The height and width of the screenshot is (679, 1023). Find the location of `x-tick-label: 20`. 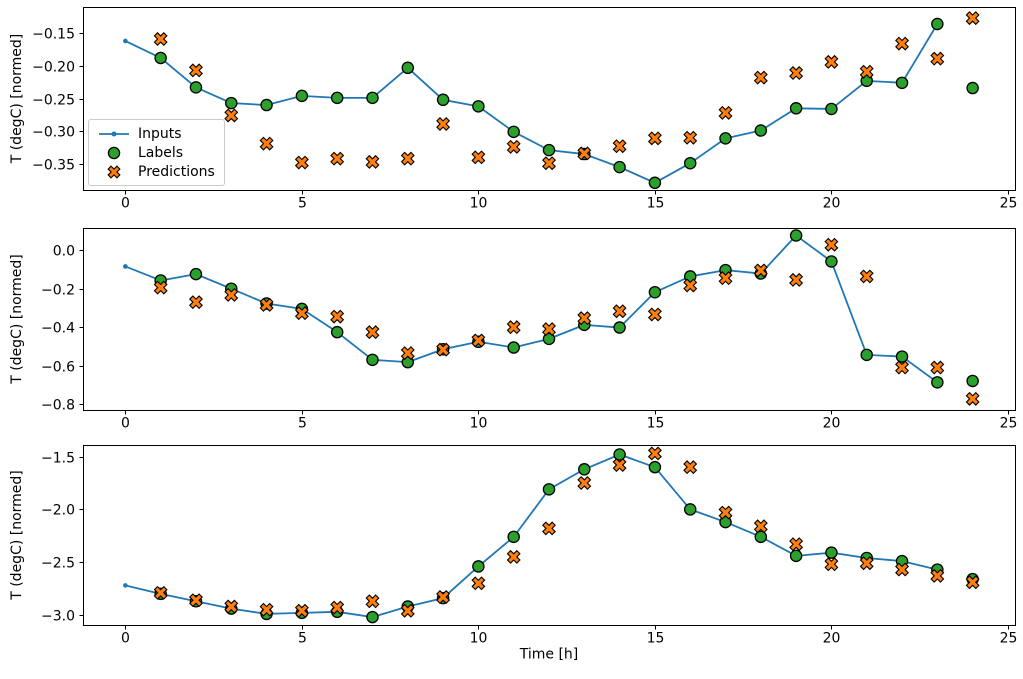

x-tick-label: 20 is located at coordinates (832, 639).